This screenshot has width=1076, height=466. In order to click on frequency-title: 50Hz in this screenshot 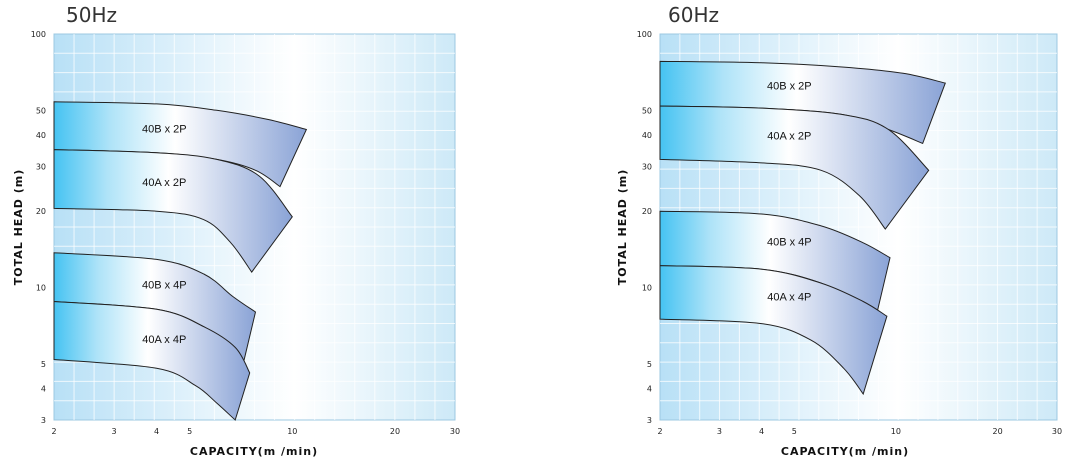, I will do `click(91, 15)`.